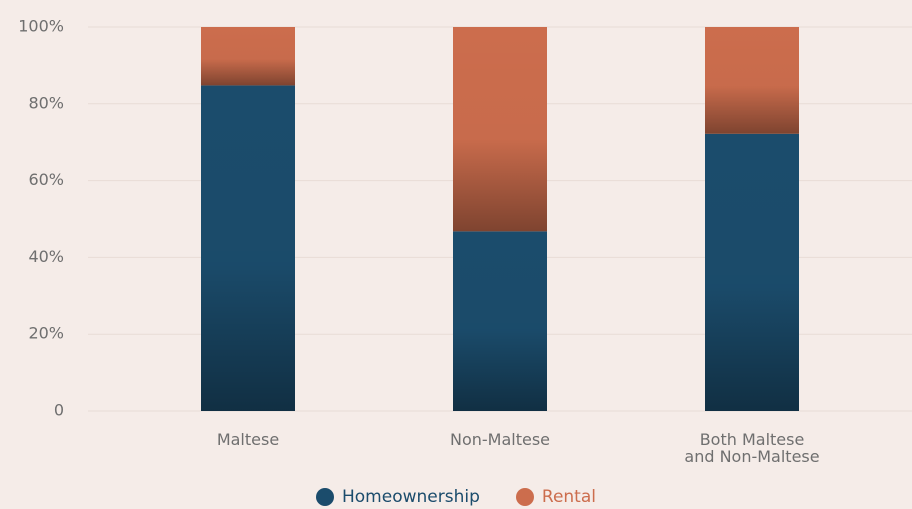 The width and height of the screenshot is (912, 509). What do you see at coordinates (568, 497) in the screenshot?
I see `legend-label: Rental` at bounding box center [568, 497].